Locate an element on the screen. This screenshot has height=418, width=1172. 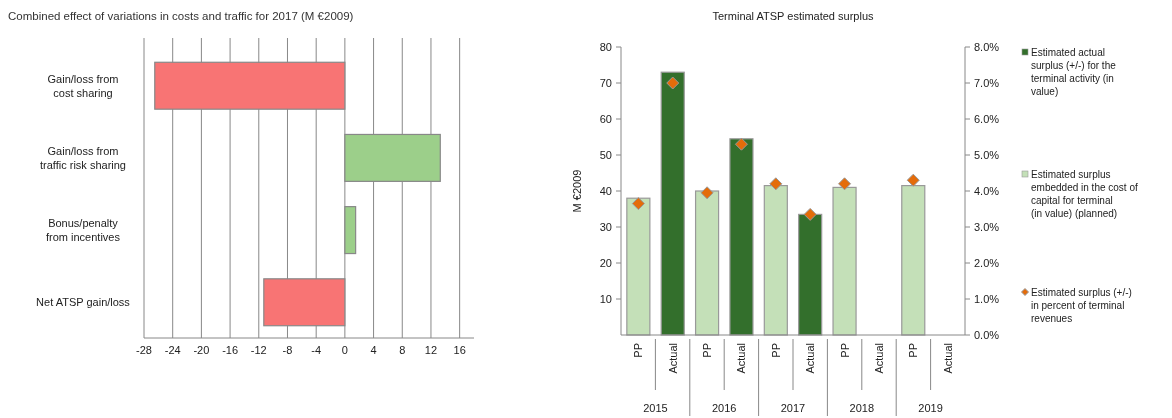
chart-title: Combined effect of variations in costs and traffic for 2017 (M €2009) is located at coordinates (181, 16).